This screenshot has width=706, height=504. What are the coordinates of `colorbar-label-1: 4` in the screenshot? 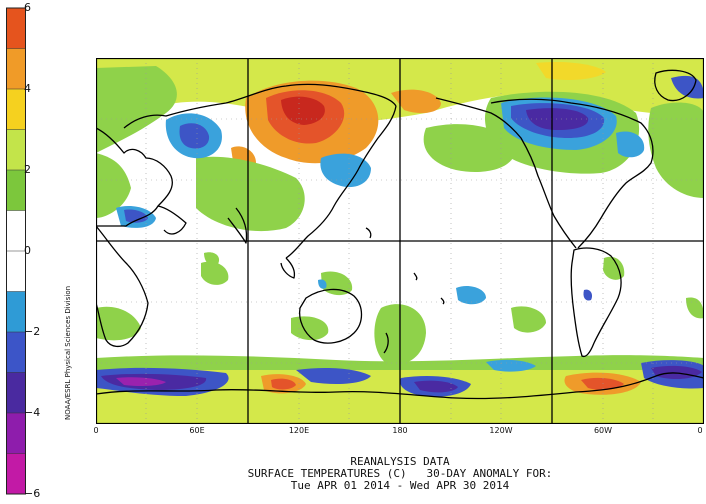 It's located at (27, 88).